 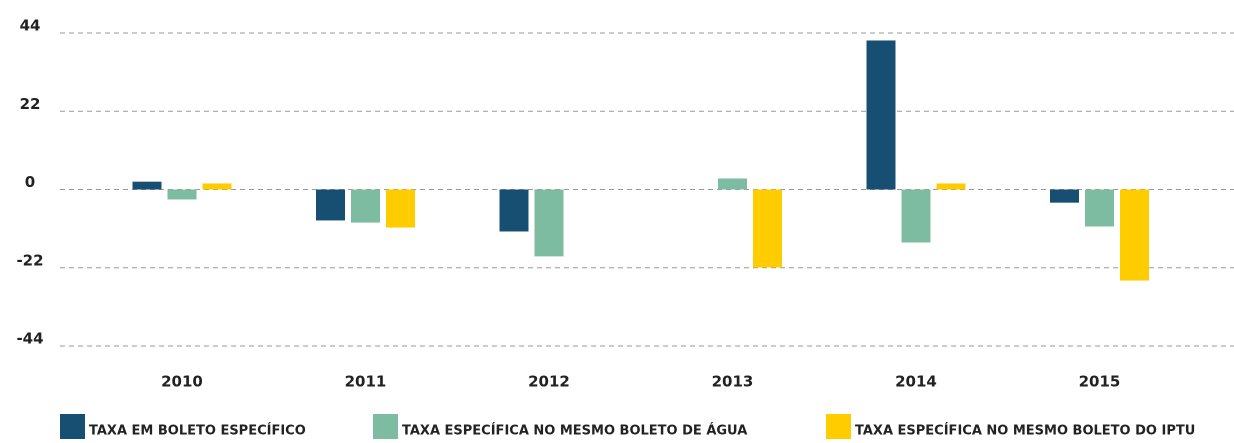 I want to click on y-tick-label: 22, so click(x=30, y=104).